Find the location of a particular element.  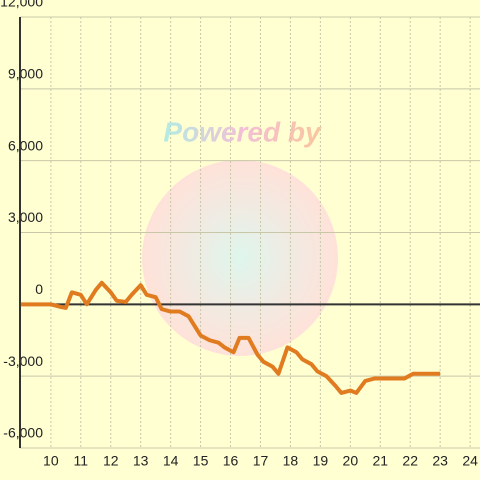

y-tick-label: 9,000 is located at coordinates (25, 74).